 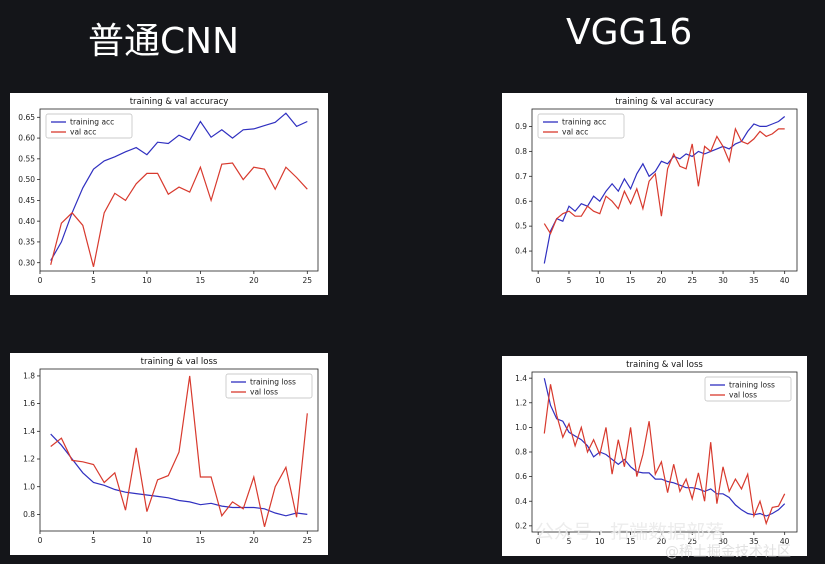 What do you see at coordinates (728, 552) in the screenshot?
I see `watermark-subtext: @稀土掘金技术社区` at bounding box center [728, 552].